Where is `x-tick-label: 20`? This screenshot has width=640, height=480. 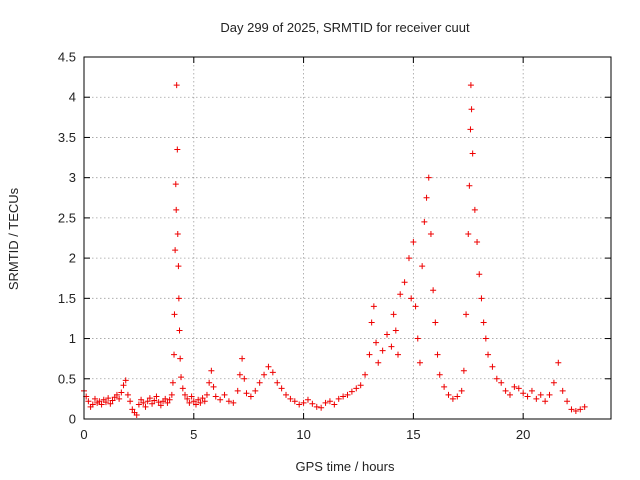
x-tick-label: 20 is located at coordinates (523, 434).